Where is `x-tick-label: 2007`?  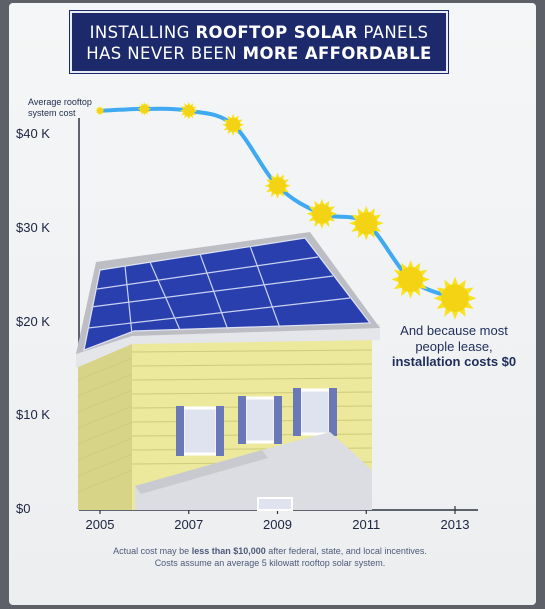 x-tick-label: 2007 is located at coordinates (189, 524).